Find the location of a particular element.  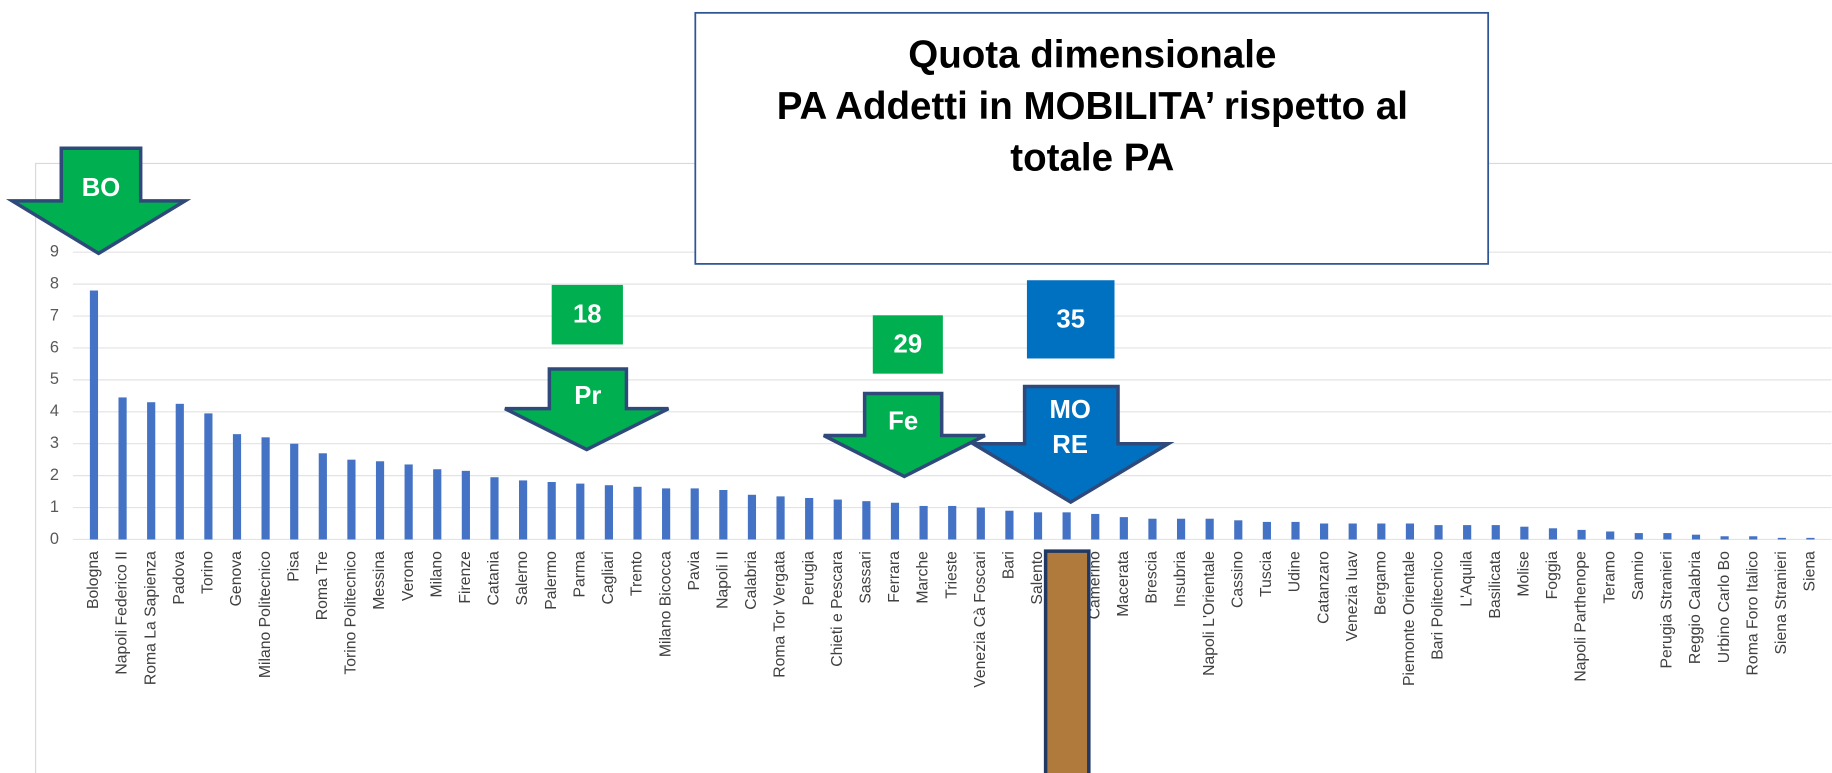

x-tick-label: Napoli L'Orientale is located at coordinates (1209, 613).